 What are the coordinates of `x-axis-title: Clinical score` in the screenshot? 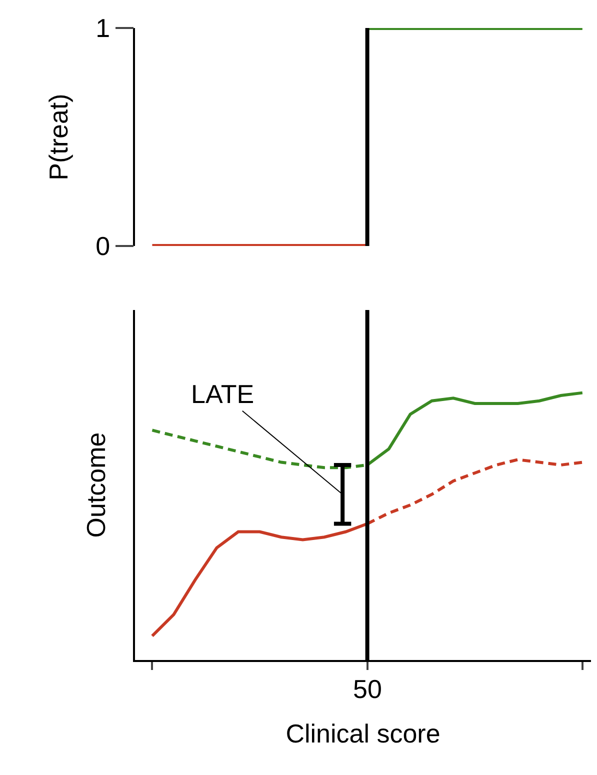 It's located at (363, 733).